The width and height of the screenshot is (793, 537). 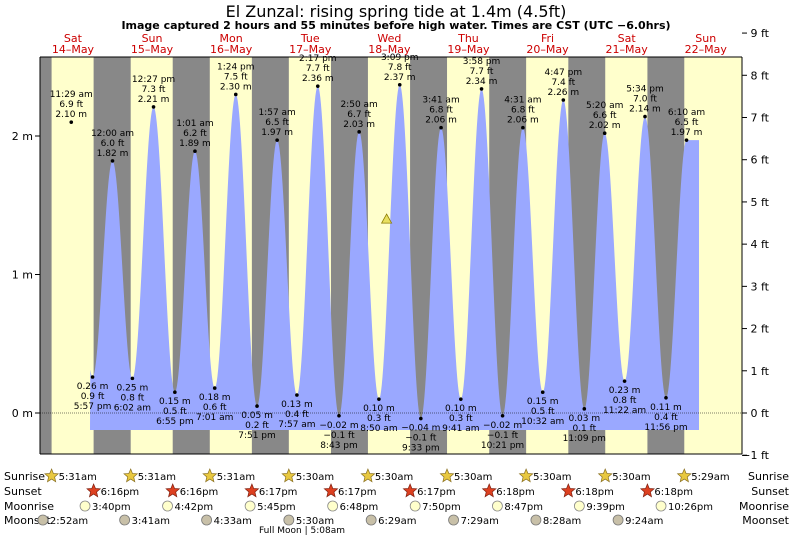 What do you see at coordinates (379, 419) in the screenshot?
I see `low-tide-feet: 0.3 ft` at bounding box center [379, 419].